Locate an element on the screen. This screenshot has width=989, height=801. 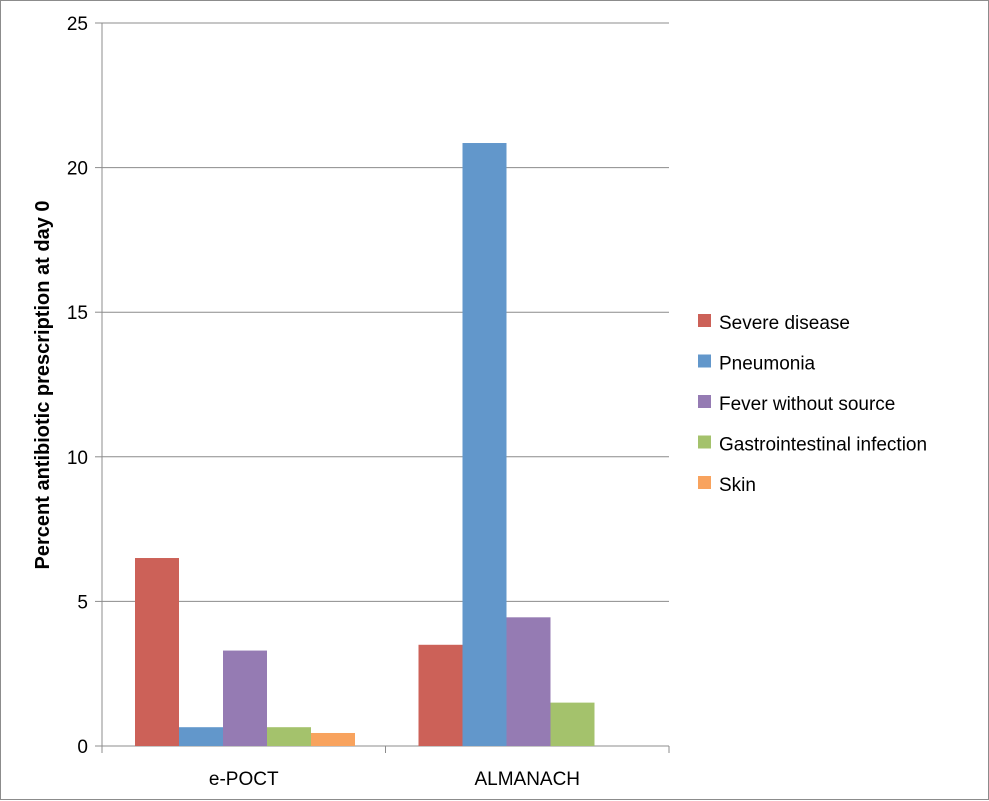
y-tick-labels: 0 5 10 15 20 25 is located at coordinates (77, 386).